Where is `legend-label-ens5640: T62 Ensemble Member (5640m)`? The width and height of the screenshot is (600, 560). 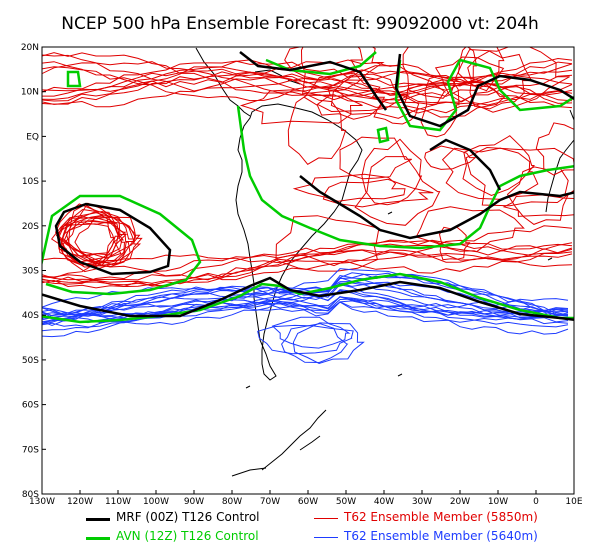
legend-label-ens5640: T62 Ensemble Member (5640m) is located at coordinates (441, 536).